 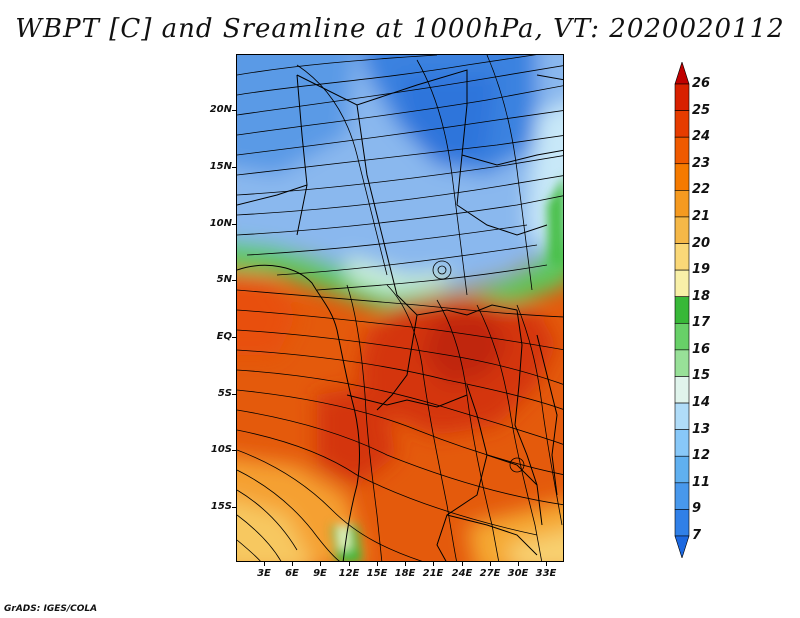 What do you see at coordinates (220, 166) in the screenshot?
I see `lat-label-15n: 15N` at bounding box center [220, 166].